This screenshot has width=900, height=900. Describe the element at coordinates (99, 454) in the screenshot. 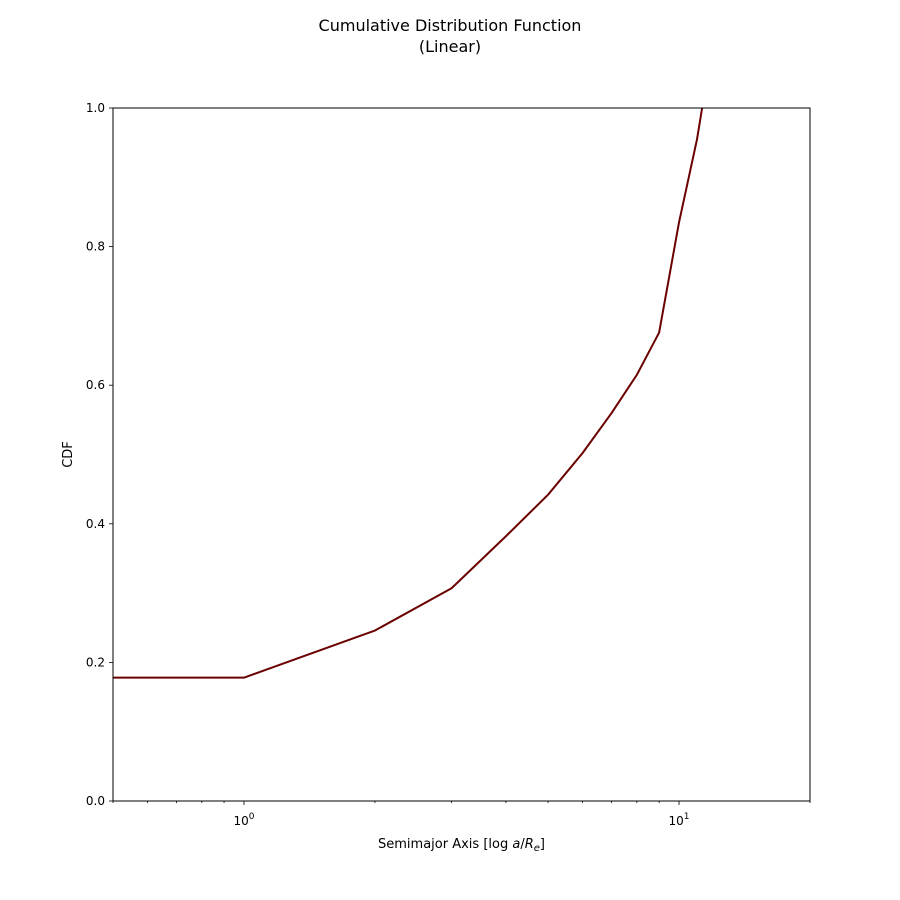

I see `y-ticks: 0.0 0.2 0.4 0.6 0.8 1.0` at that location.